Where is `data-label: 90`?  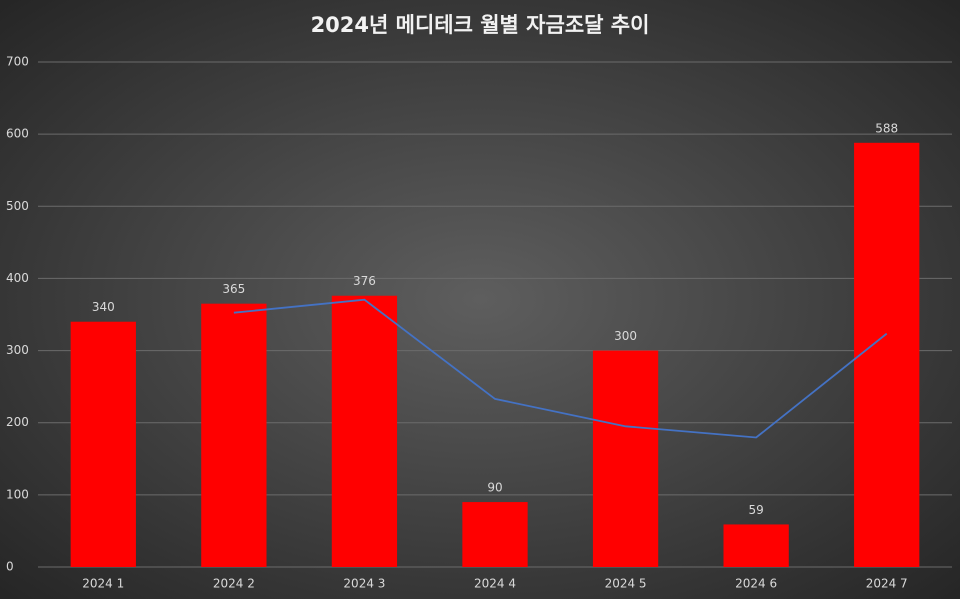 data-label: 90 is located at coordinates (494, 488).